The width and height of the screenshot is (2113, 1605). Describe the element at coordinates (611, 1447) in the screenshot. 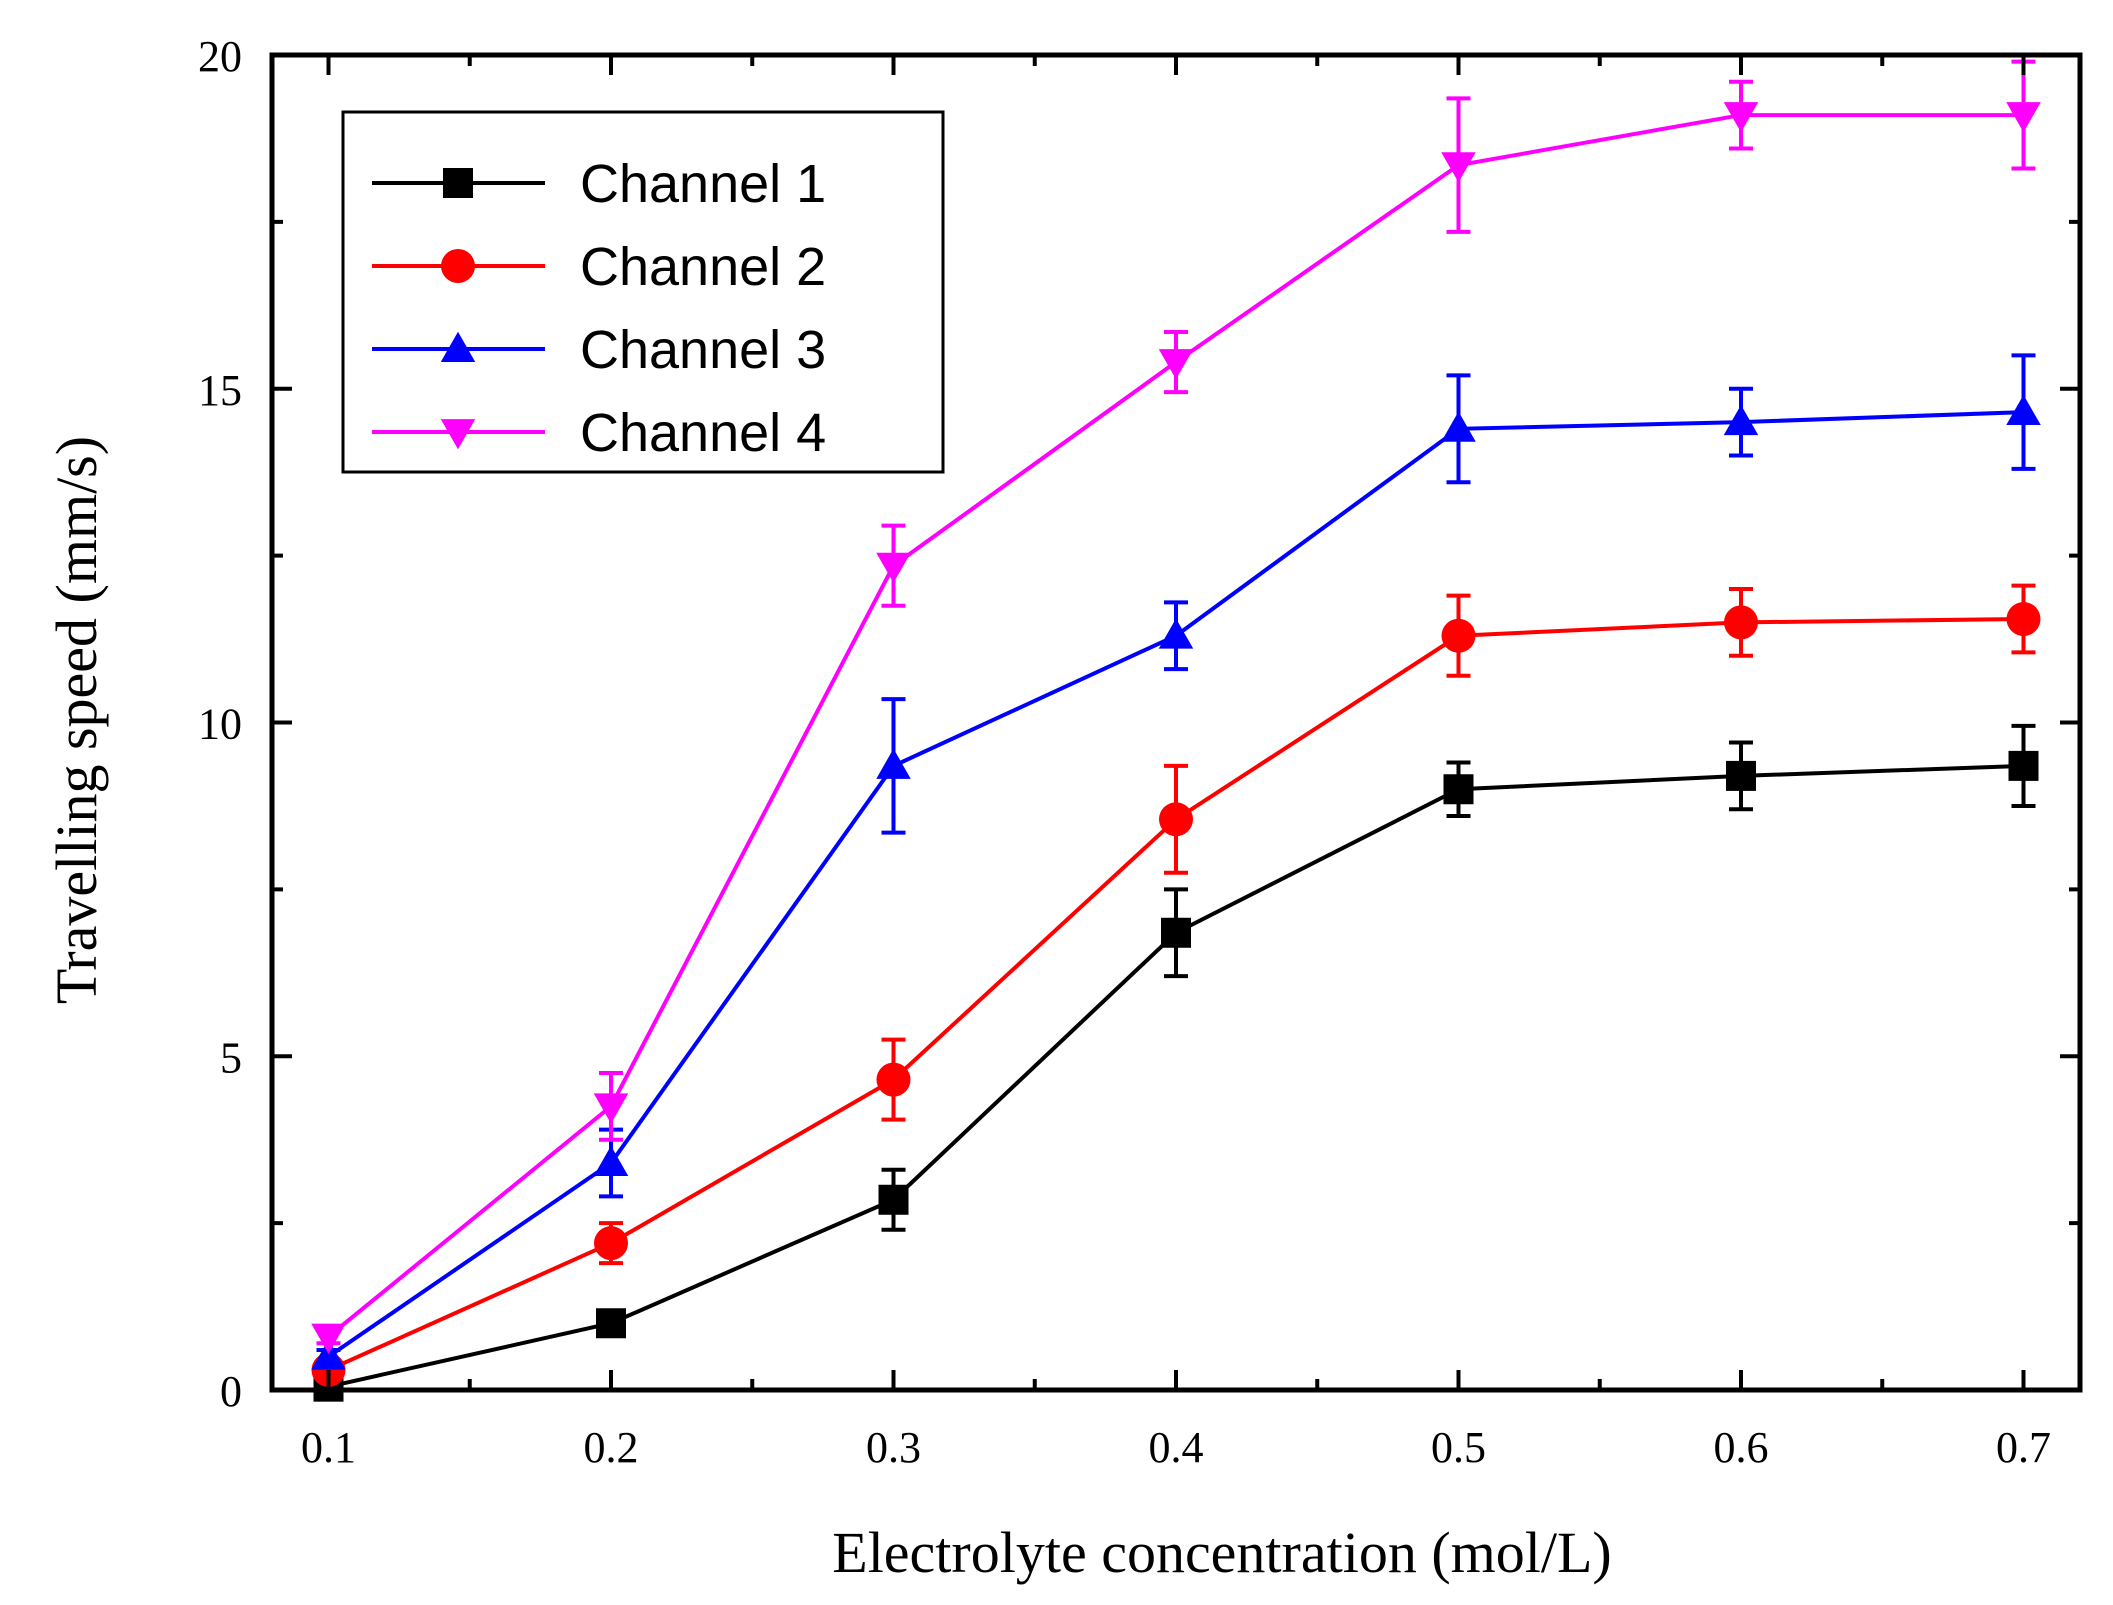

I see `x-tick-label: 0.2` at that location.